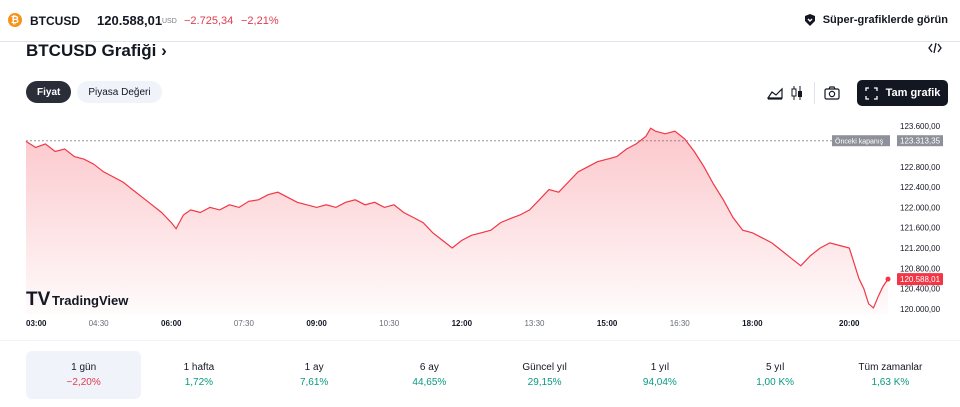 The width and height of the screenshot is (960, 407). I want to click on y-tick-label: 120.400,00, so click(920, 289).